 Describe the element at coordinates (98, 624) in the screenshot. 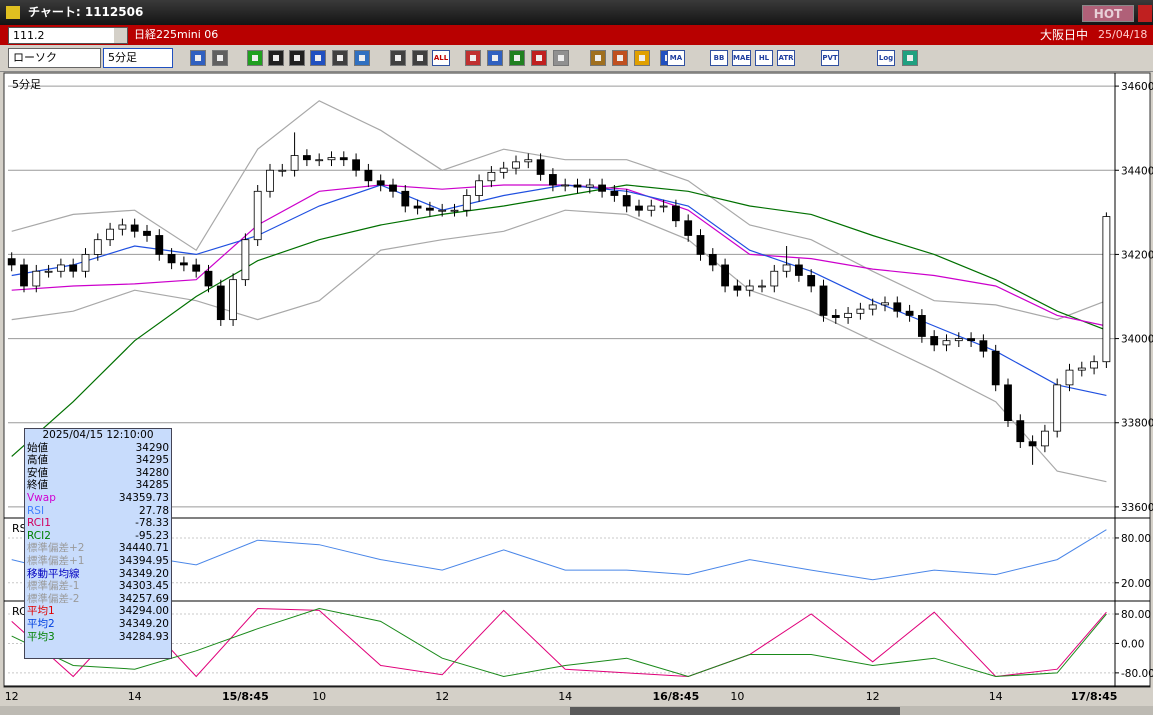

I see `panel-row: 平均2 34349.20` at that location.